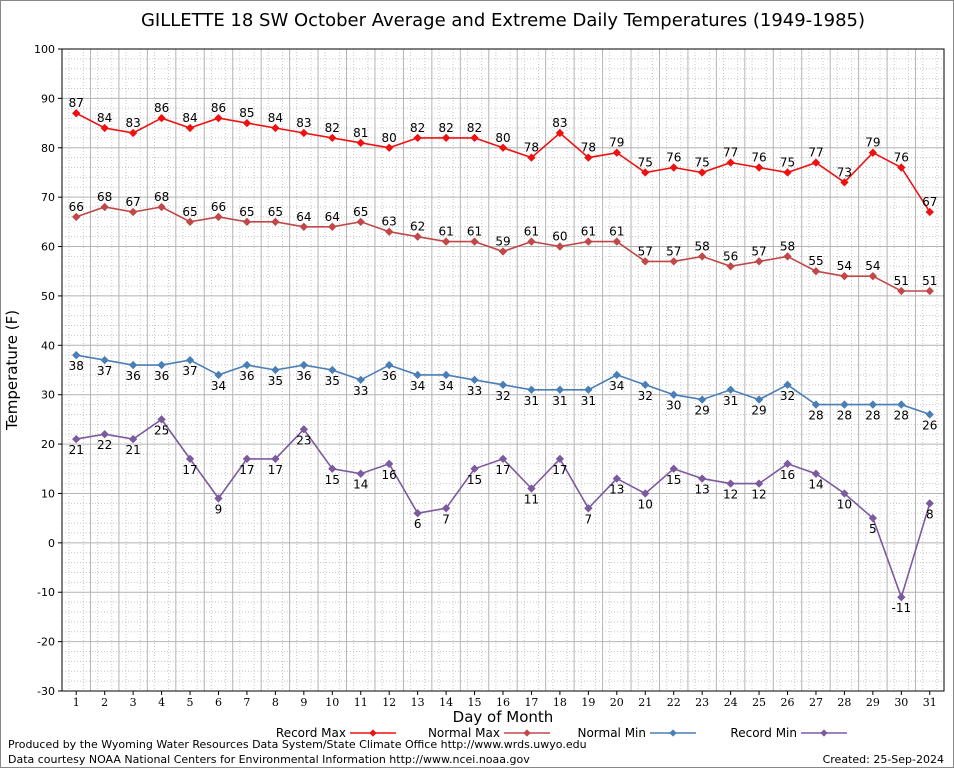  Describe the element at coordinates (48, 148) in the screenshot. I see `y-tick-label: 80` at that location.